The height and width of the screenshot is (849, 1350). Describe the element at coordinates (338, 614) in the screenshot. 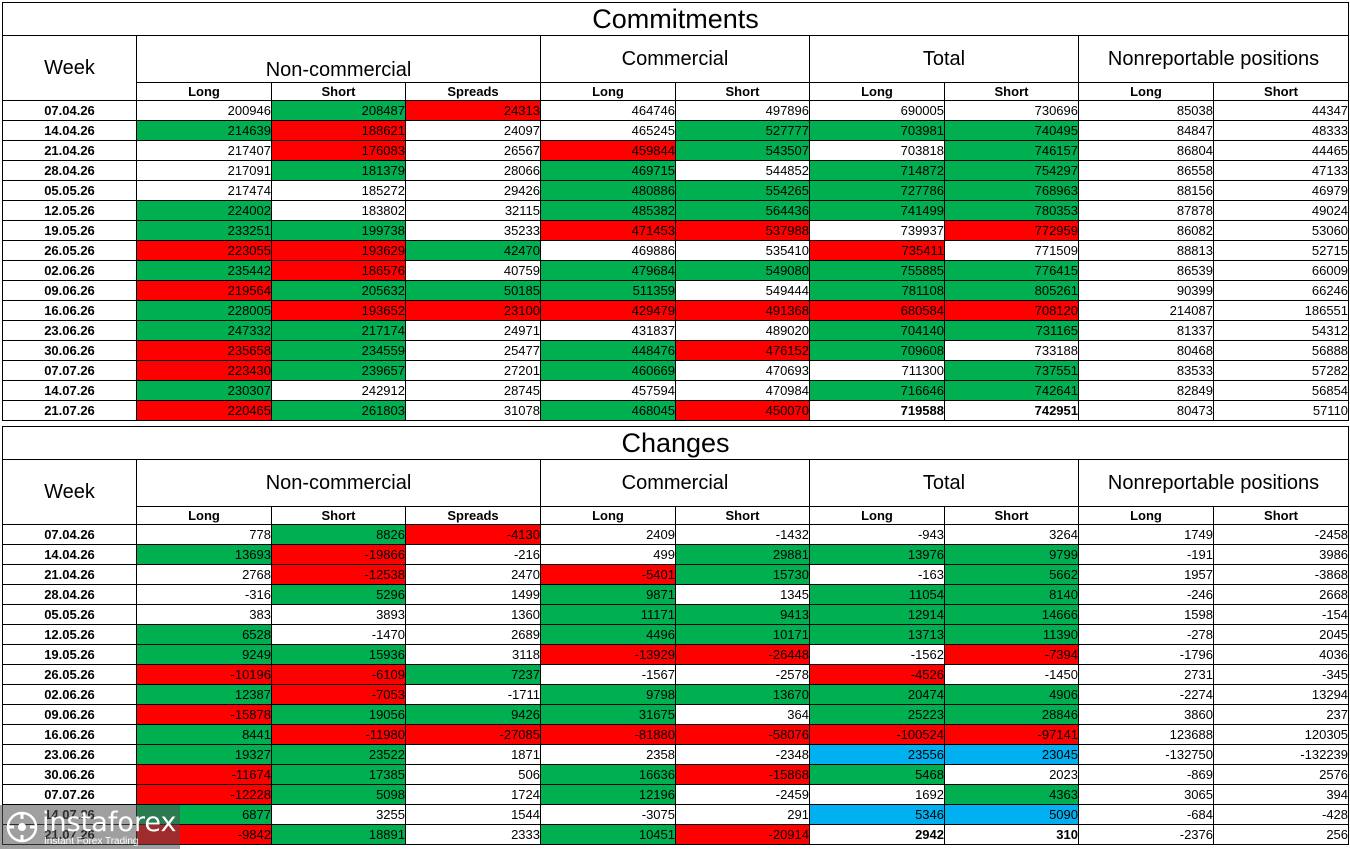

I see `noncommercial-short-cell: 3893` at that location.